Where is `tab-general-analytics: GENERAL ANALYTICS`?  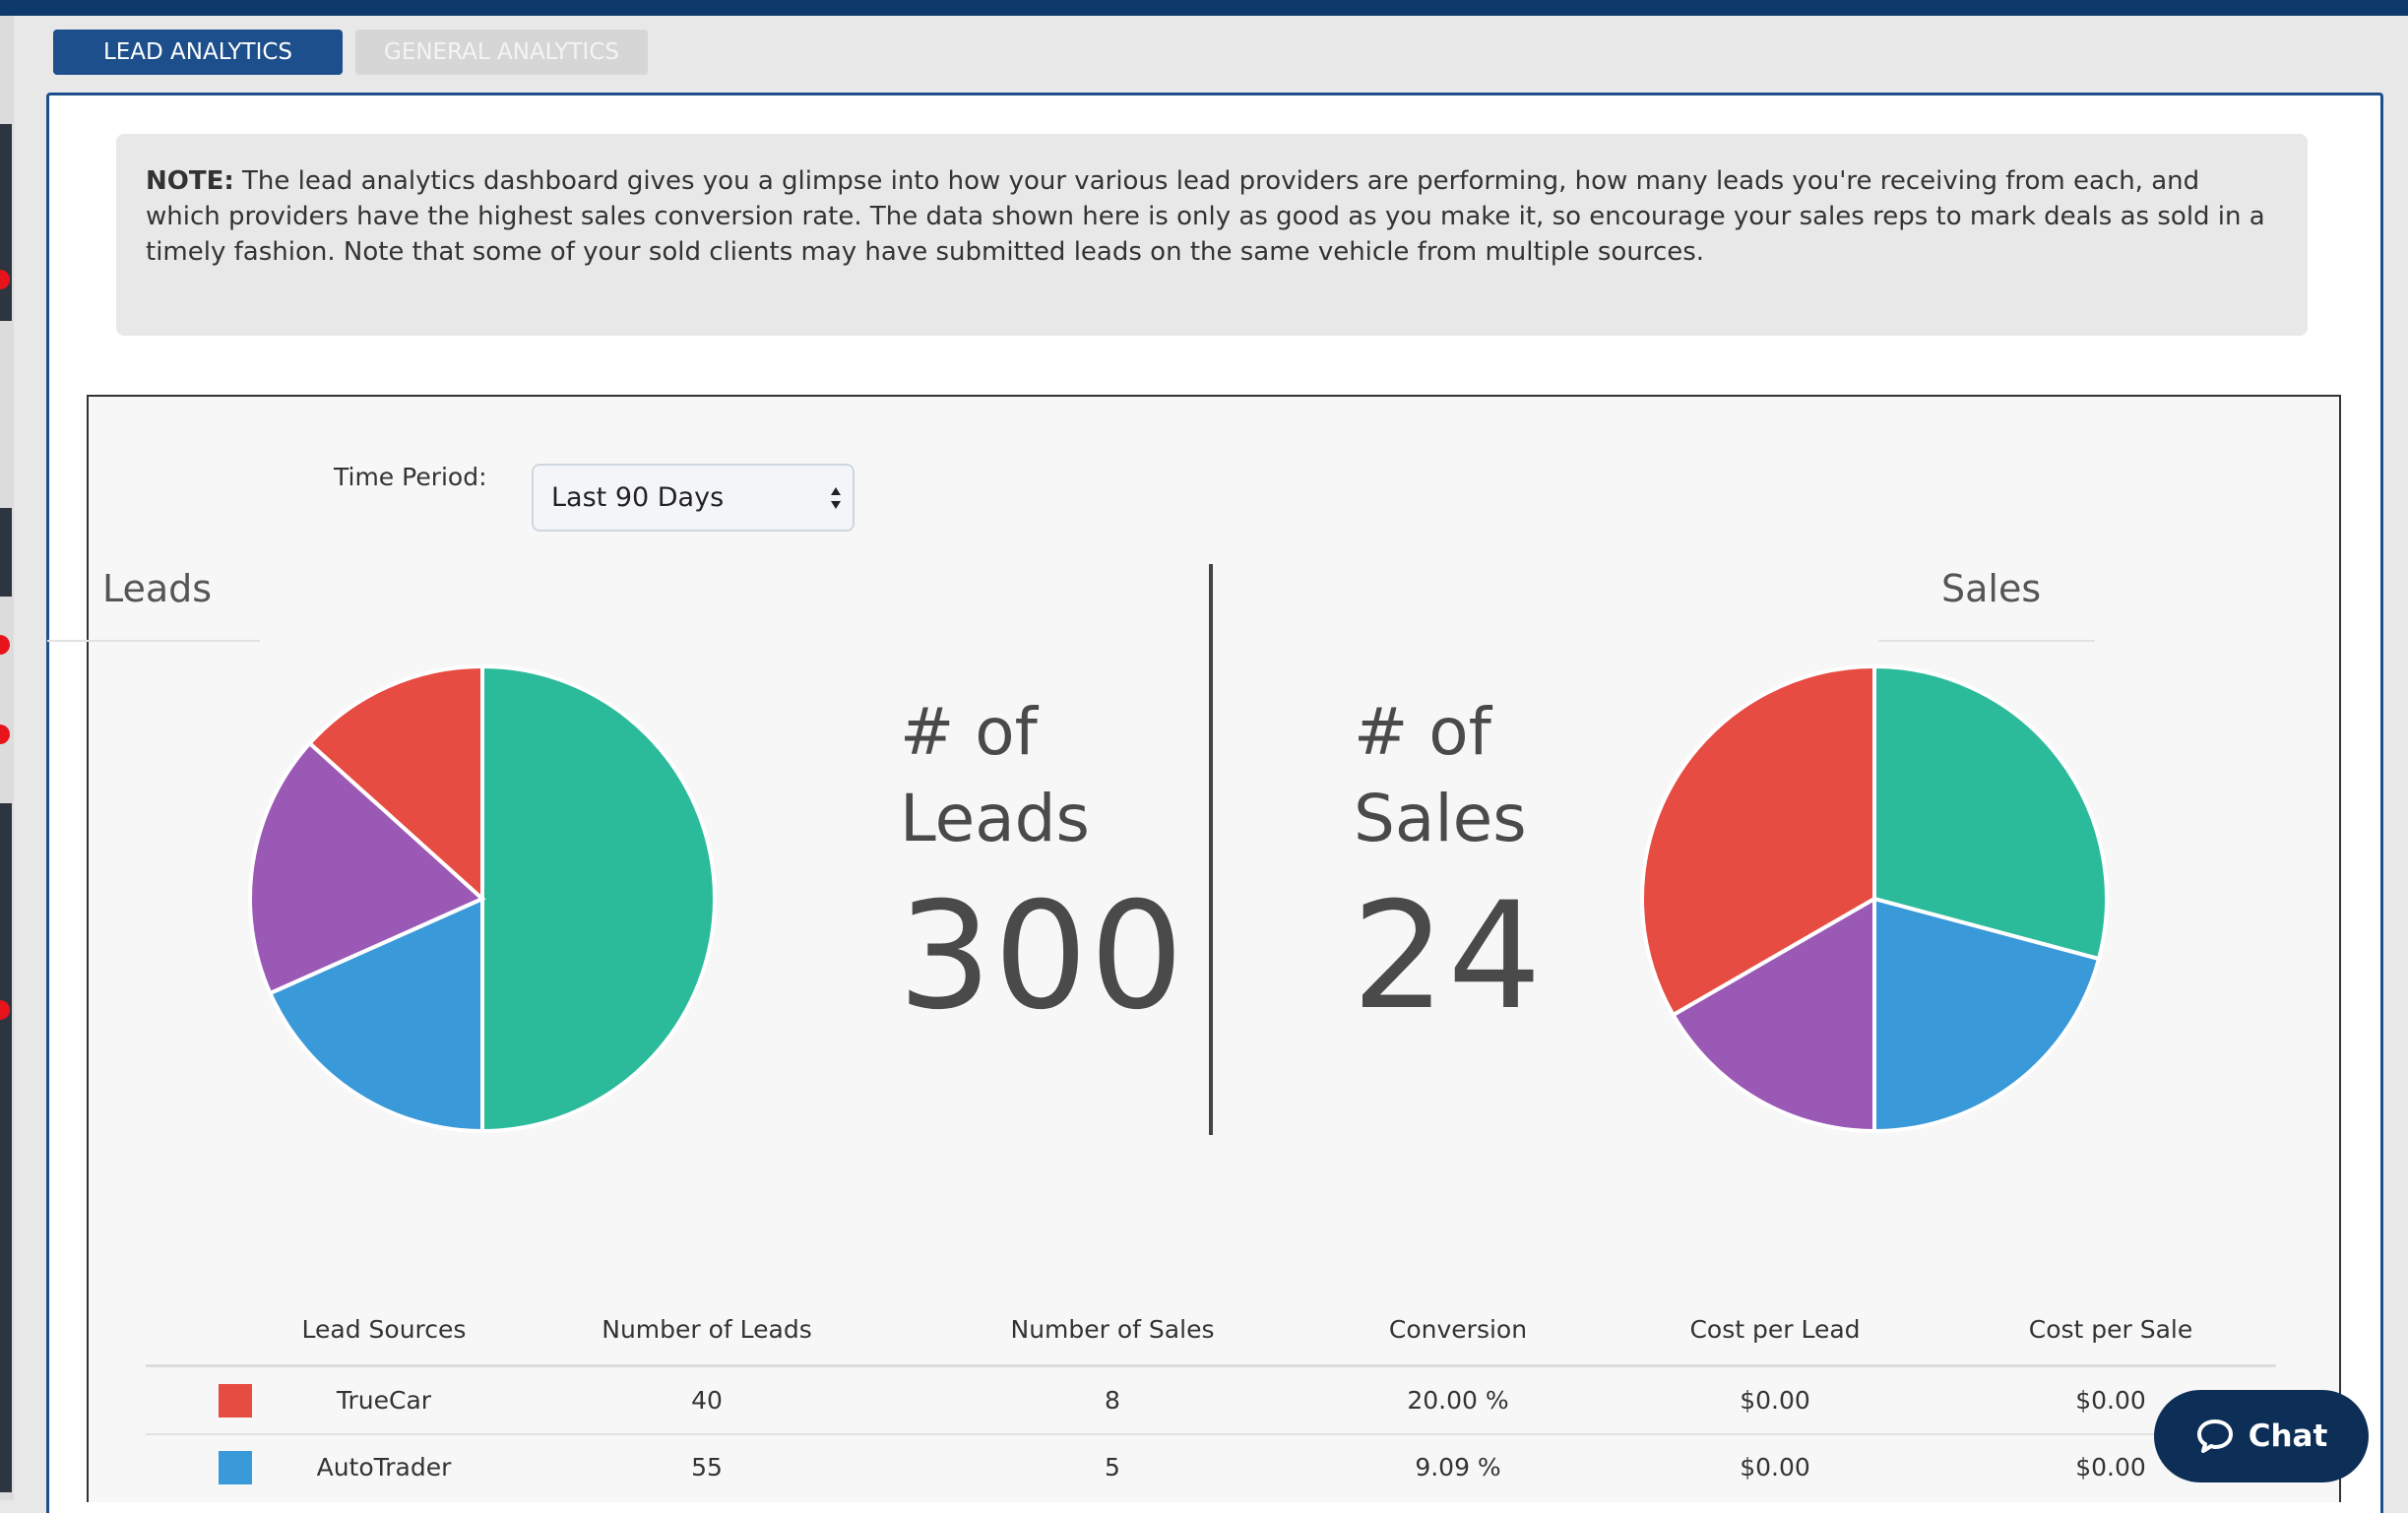 tab-general-analytics: GENERAL ANALYTICS is located at coordinates (501, 52).